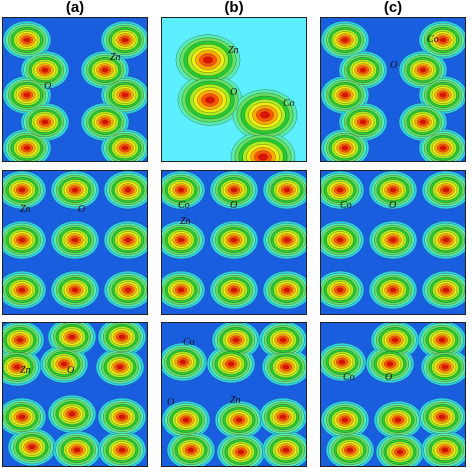 The image size is (474, 468). What do you see at coordinates (393, 8) in the screenshot?
I see `column-label: (c)` at bounding box center [393, 8].